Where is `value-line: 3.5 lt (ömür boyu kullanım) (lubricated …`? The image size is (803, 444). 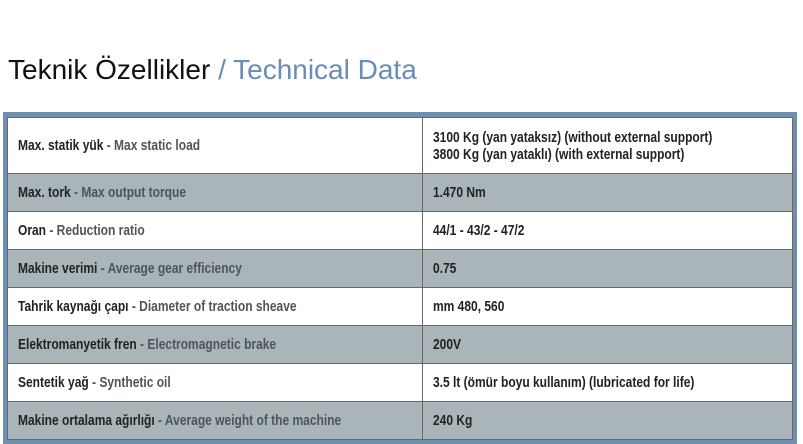
value-line: 3.5 lt (ömür boyu kullanım) (lubricated … is located at coordinates (564, 382).